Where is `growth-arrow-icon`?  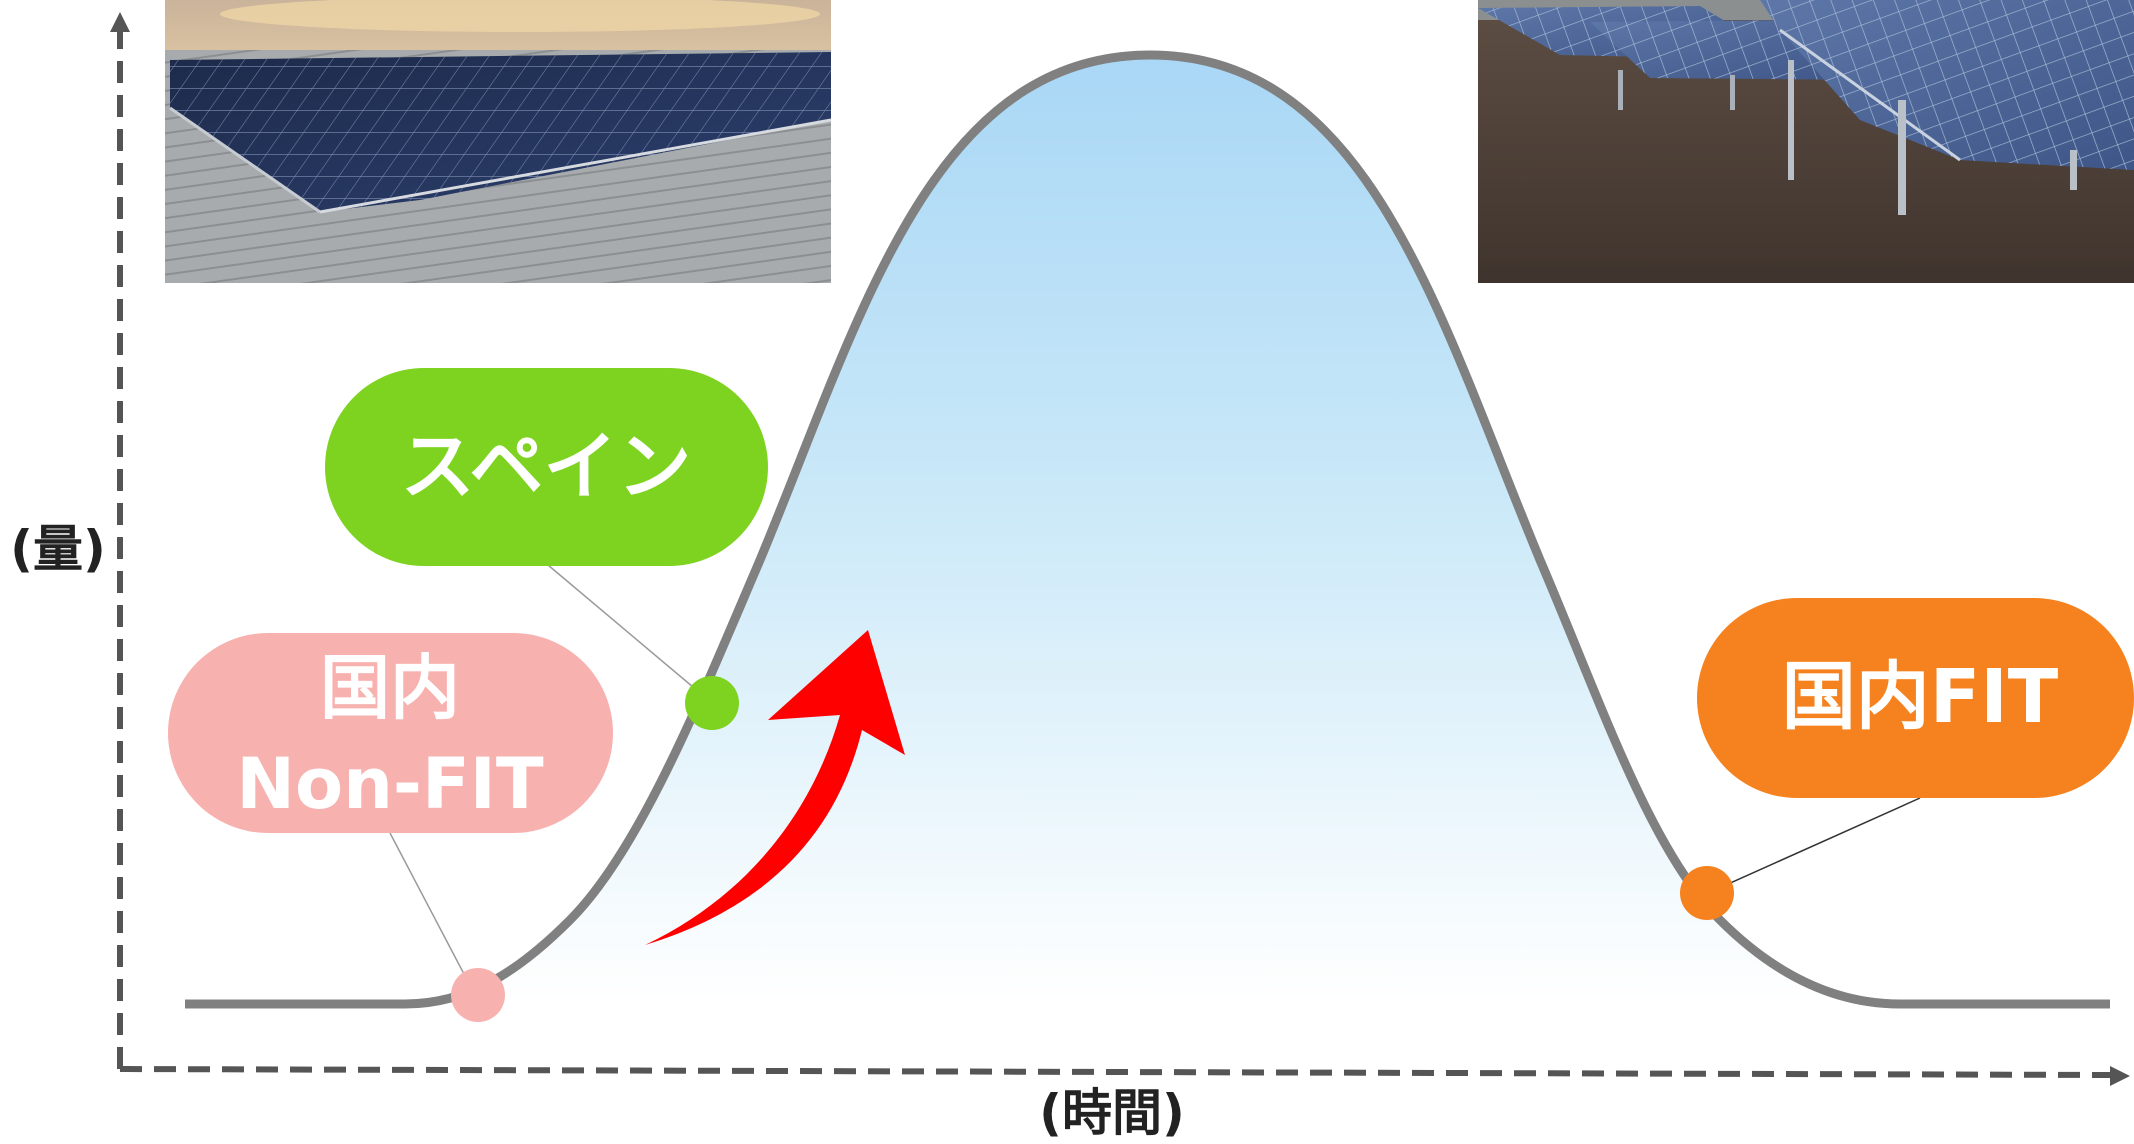
growth-arrow-icon is located at coordinates (775, 787).